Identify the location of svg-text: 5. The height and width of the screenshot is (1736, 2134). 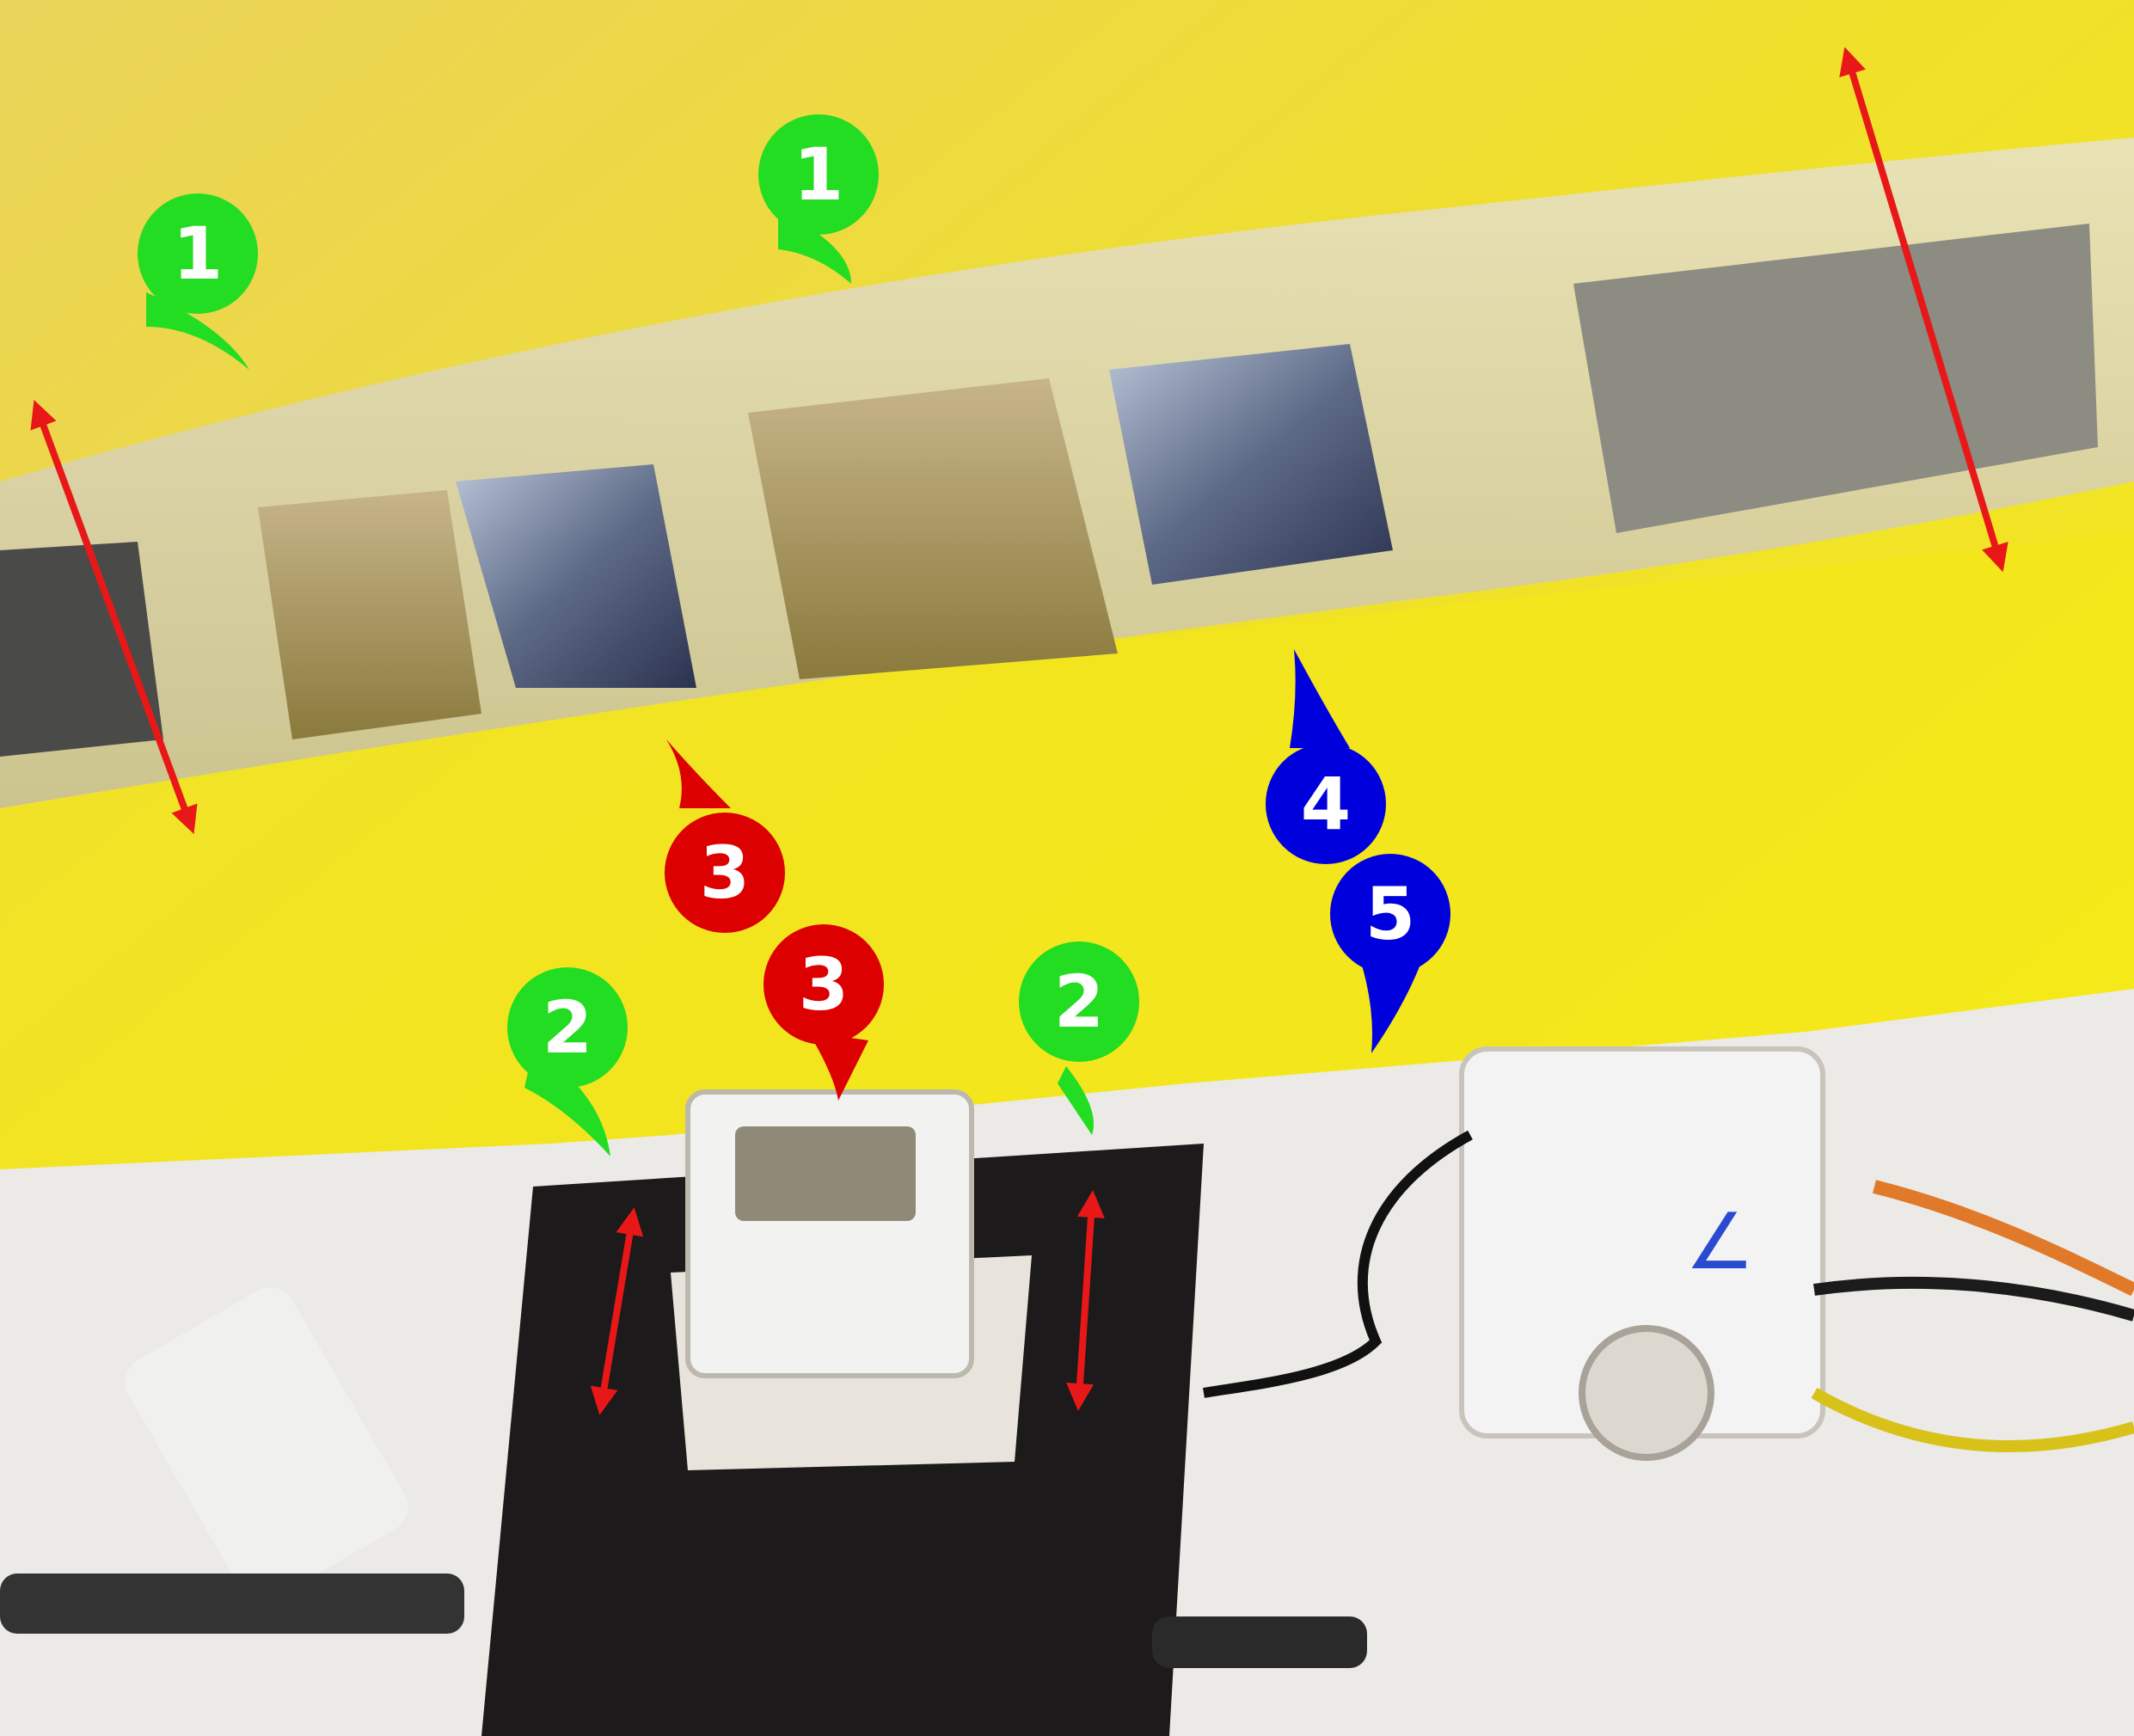
(1390, 914).